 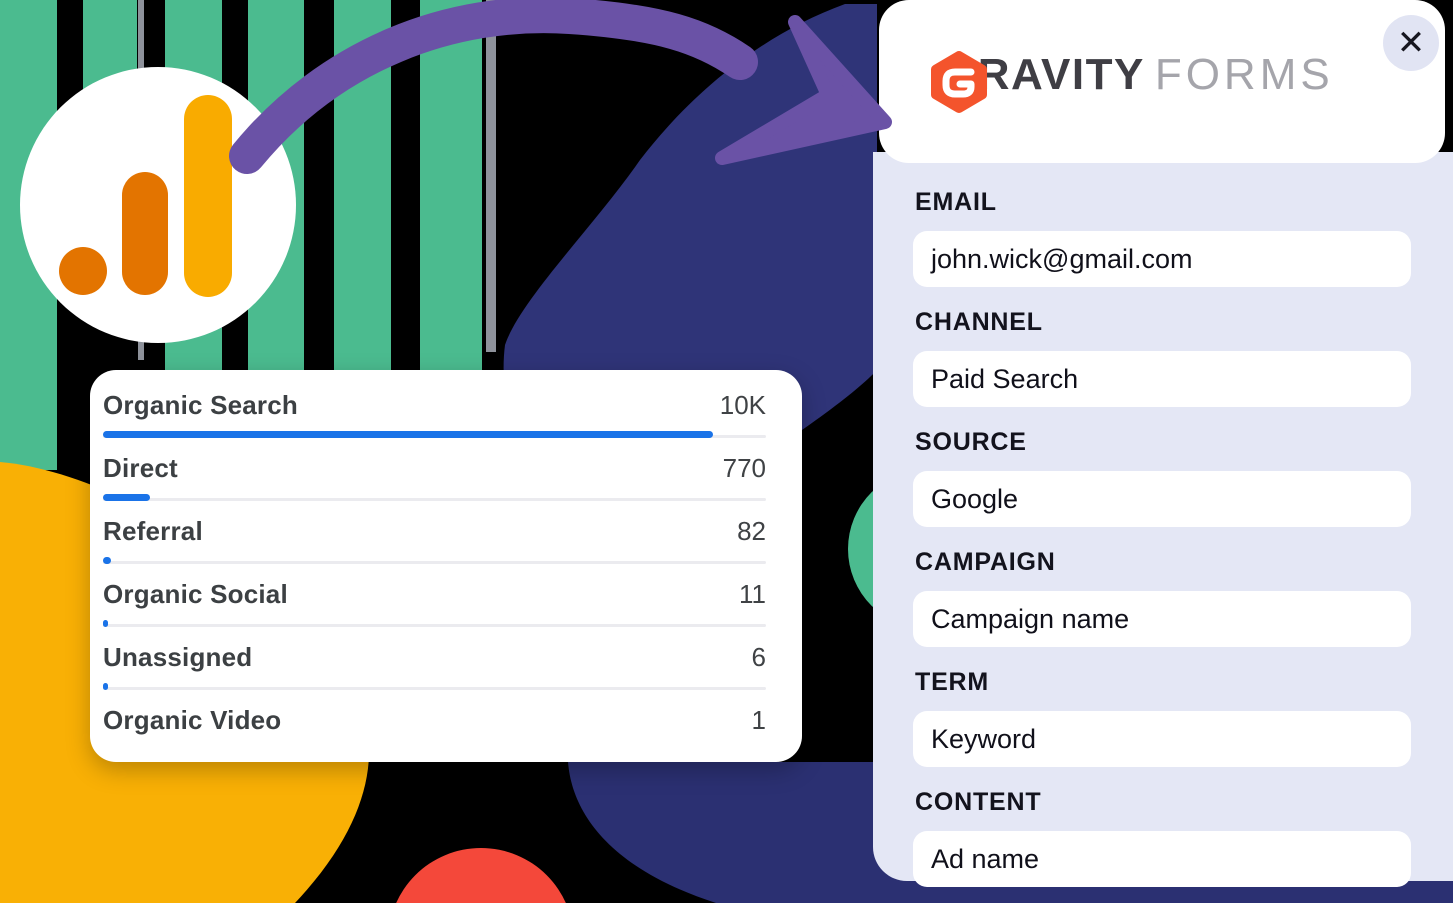 What do you see at coordinates (145, 233) in the screenshot?
I see `ga-mid-bar` at bounding box center [145, 233].